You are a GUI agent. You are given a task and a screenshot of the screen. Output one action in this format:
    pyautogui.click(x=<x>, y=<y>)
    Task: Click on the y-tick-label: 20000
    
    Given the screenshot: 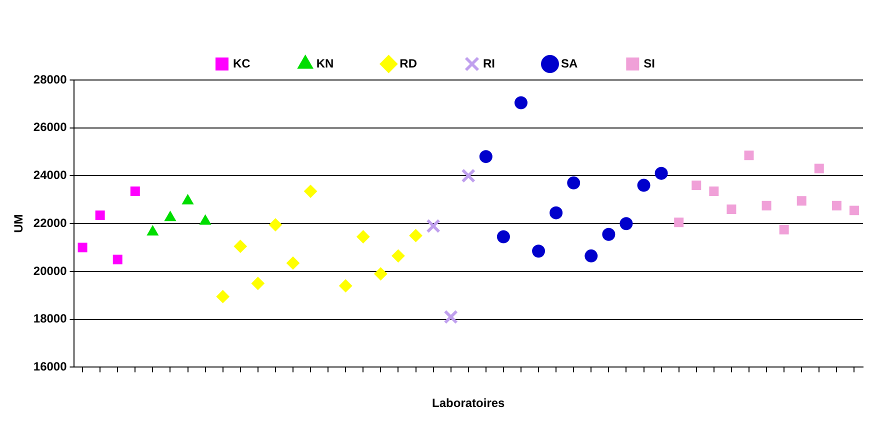 What is the action you would take?
    pyautogui.click(x=50, y=271)
    